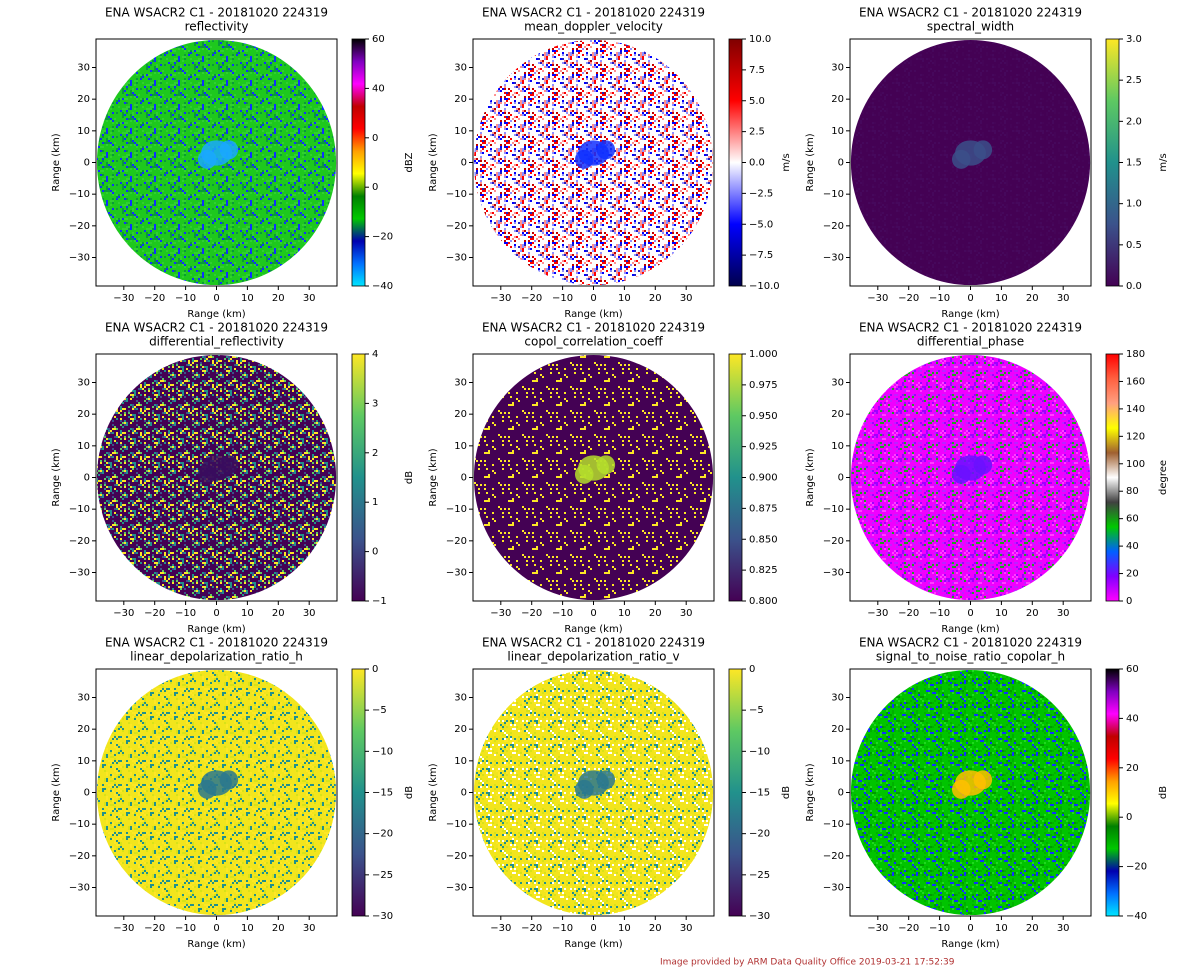 The image size is (1200, 979). What do you see at coordinates (757, 70) in the screenshot?
I see `colorbar-tick-label: 7.5` at bounding box center [757, 70].